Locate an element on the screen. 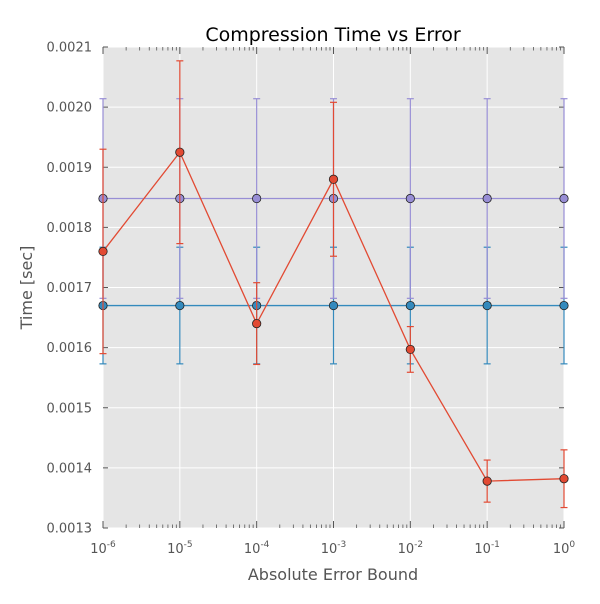 The image size is (600, 604). y-tick-label: 0.0017 is located at coordinates (70, 288).